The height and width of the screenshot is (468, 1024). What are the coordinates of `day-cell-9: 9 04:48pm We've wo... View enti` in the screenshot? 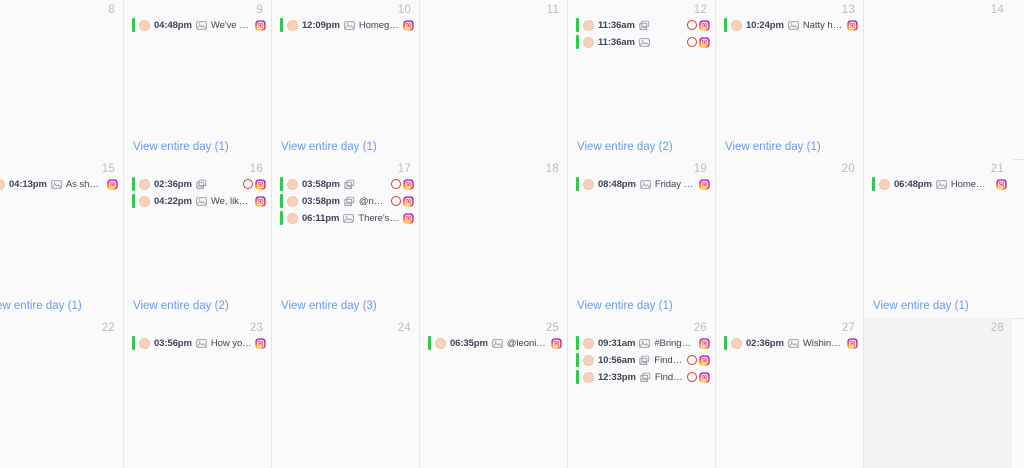 It's located at (198, 79).